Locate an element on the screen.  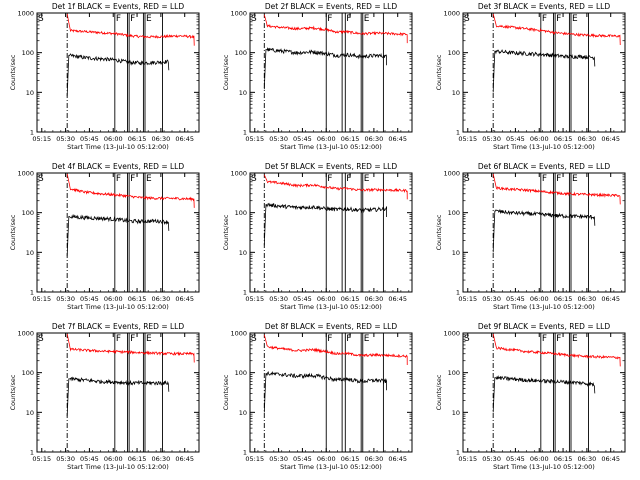
panel-title: Det 4f BLACK = Events, RED = LLD is located at coordinates (118, 166).